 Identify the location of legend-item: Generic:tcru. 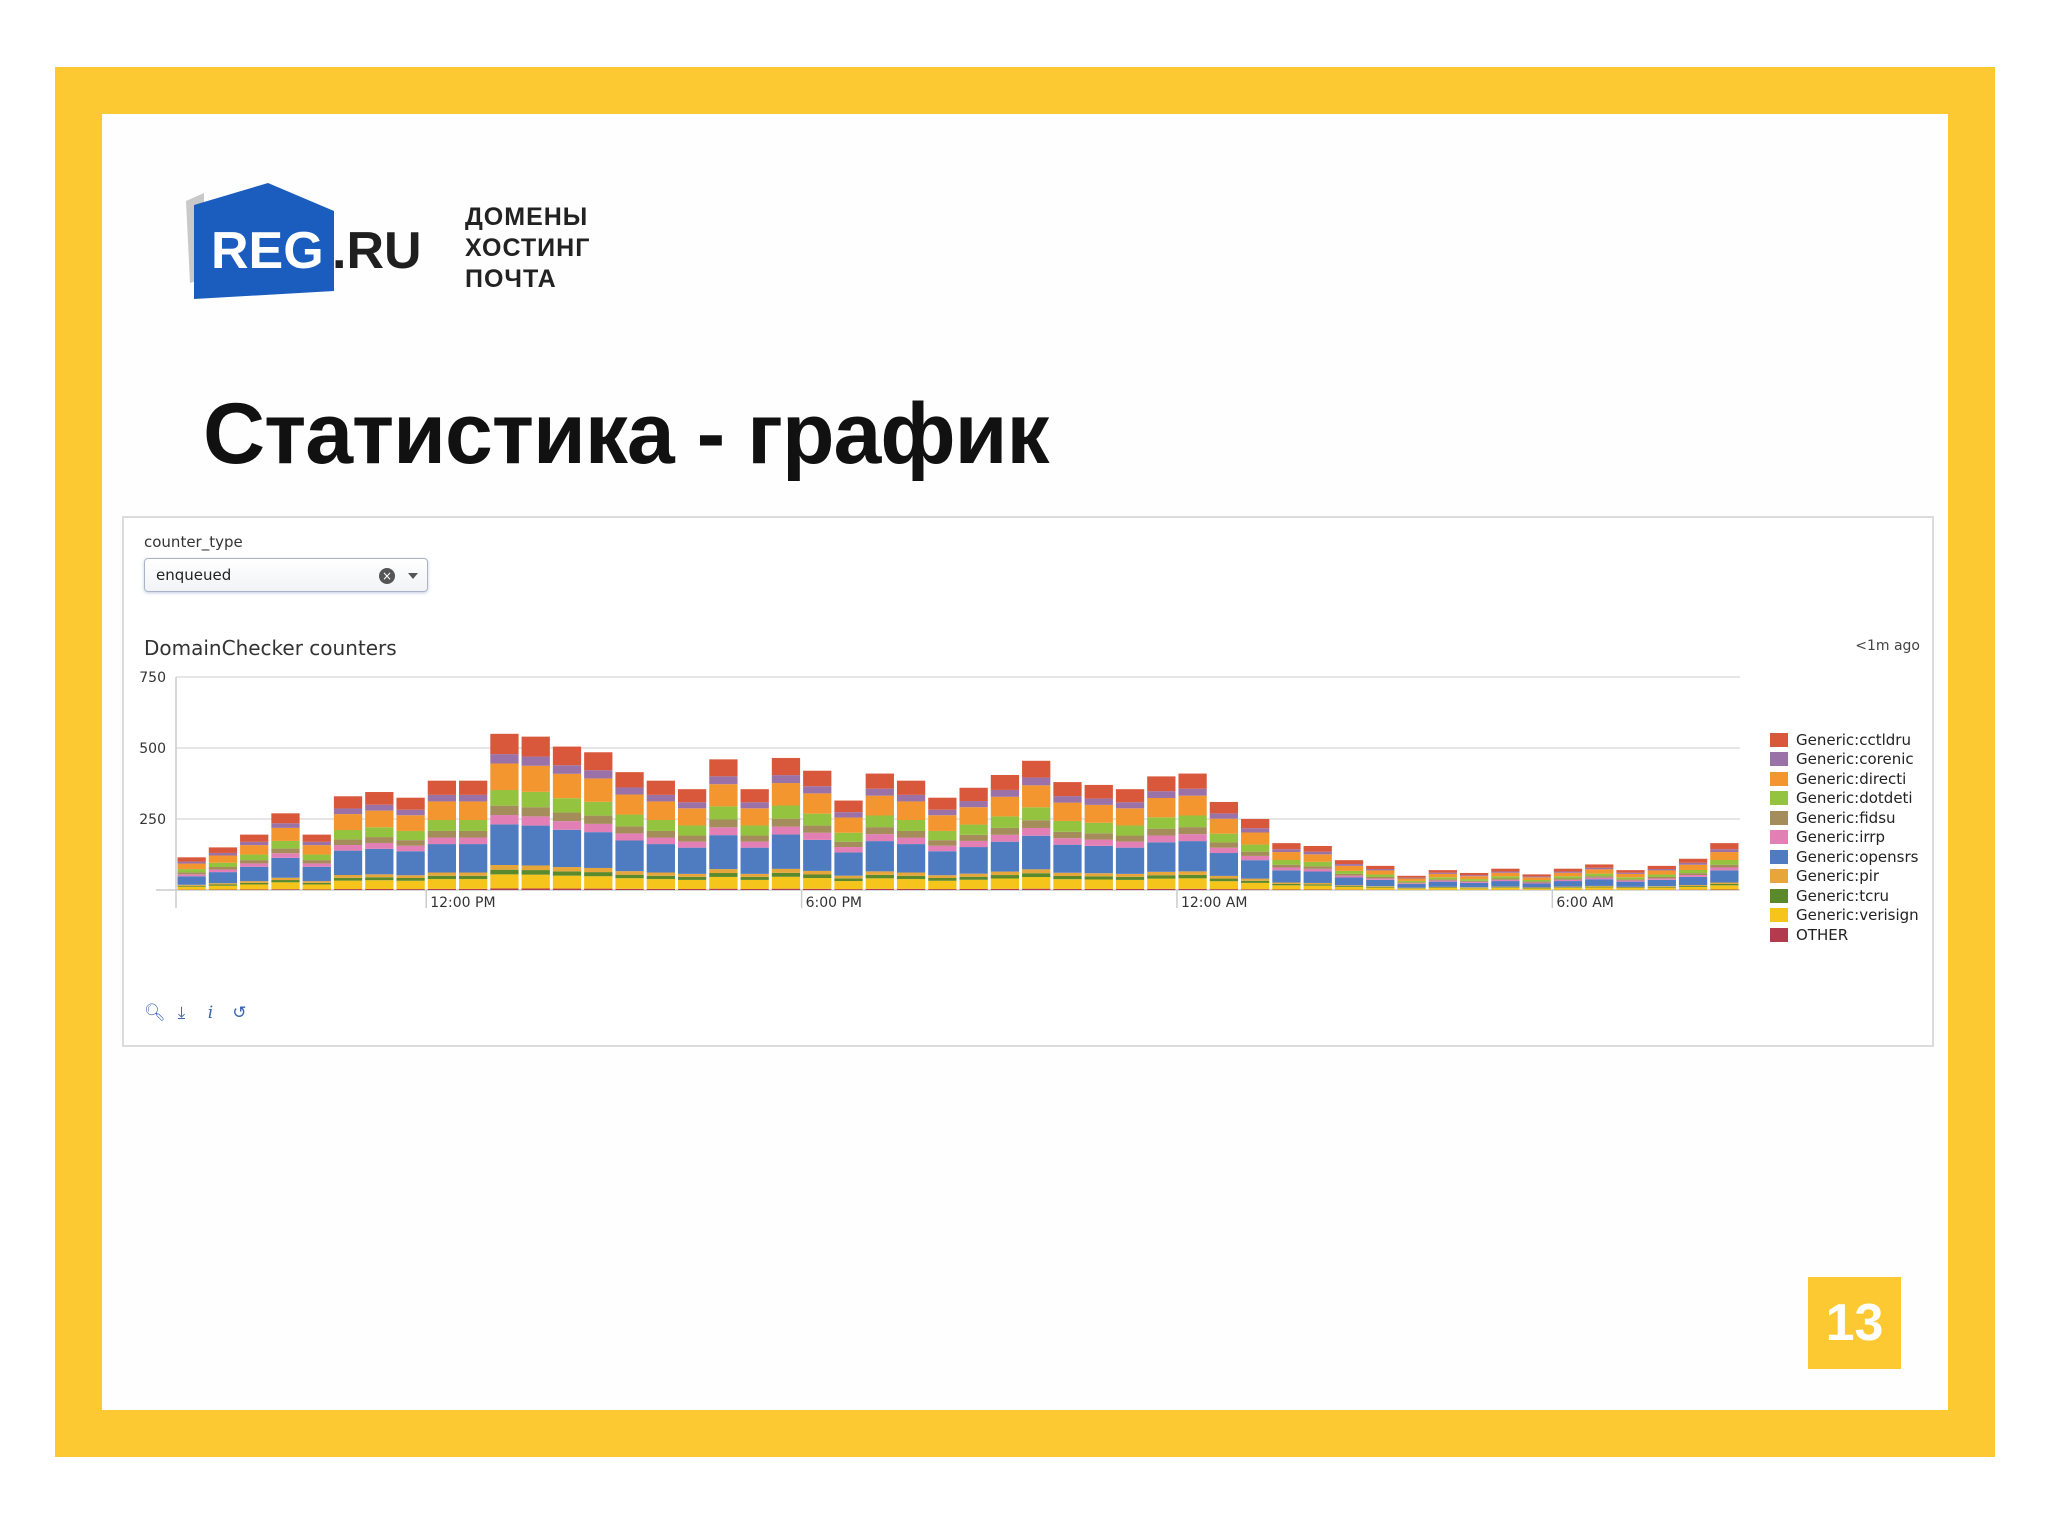
(1844, 896).